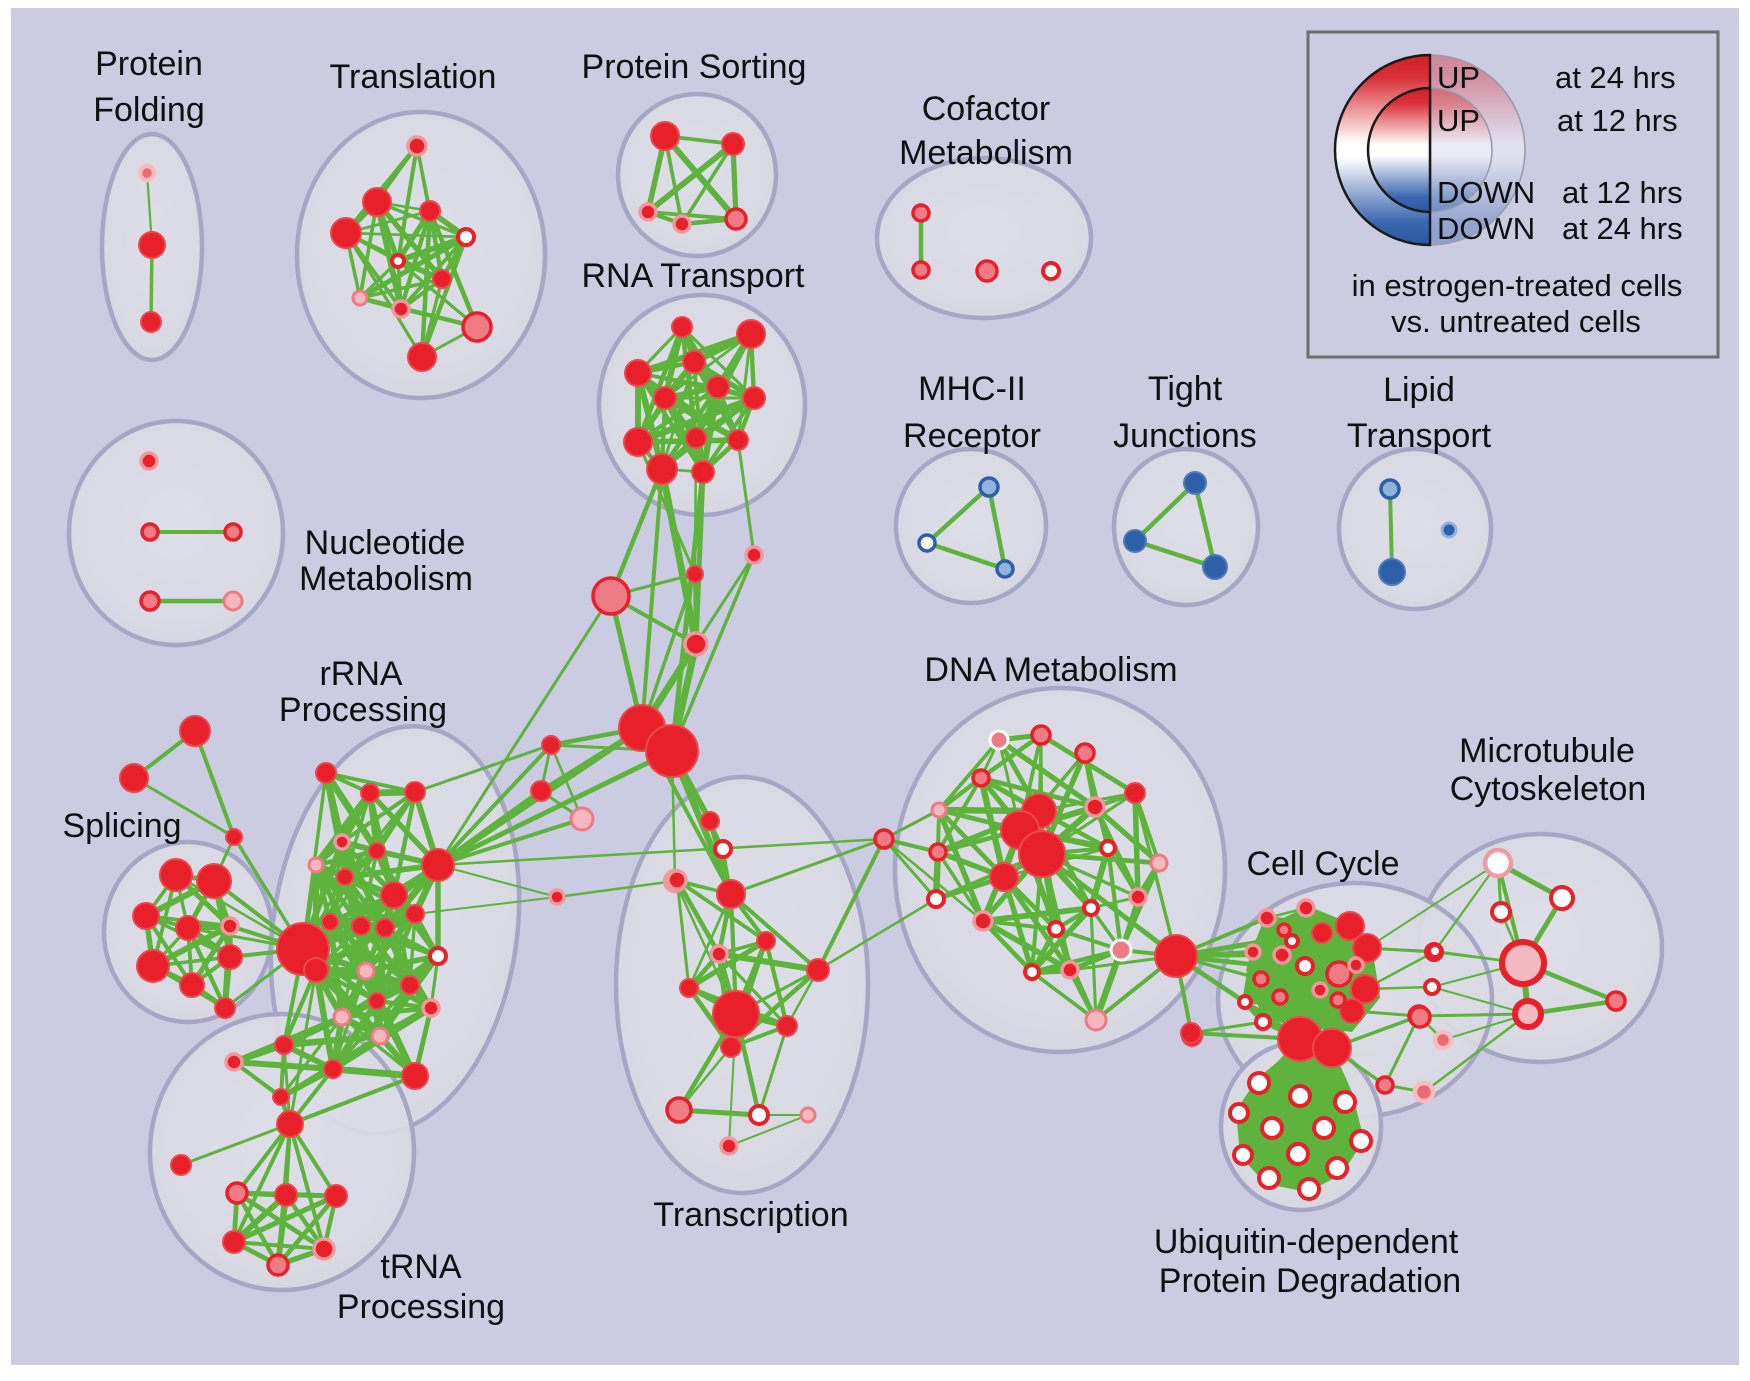 The image size is (1750, 1381). What do you see at coordinates (972, 436) in the screenshot?
I see `svg-text: Receptor` at bounding box center [972, 436].